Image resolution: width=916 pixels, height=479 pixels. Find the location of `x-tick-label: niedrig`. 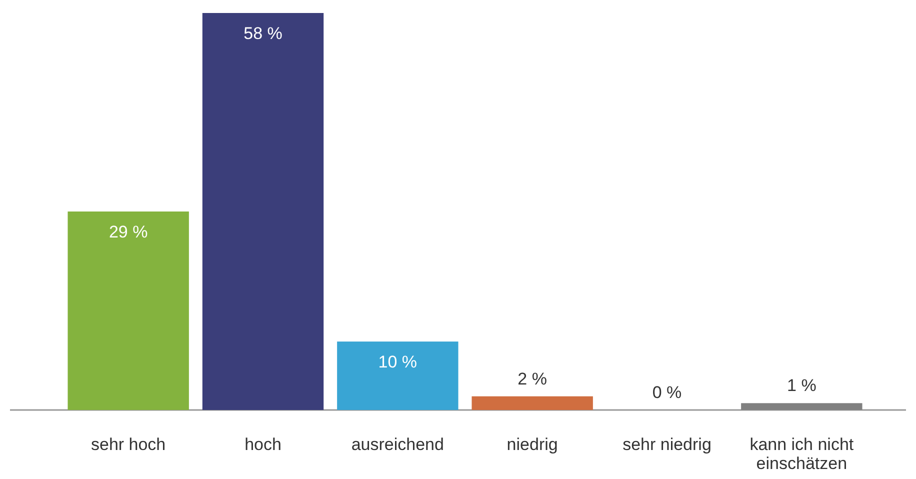

x-tick-label: niedrig is located at coordinates (532, 444).